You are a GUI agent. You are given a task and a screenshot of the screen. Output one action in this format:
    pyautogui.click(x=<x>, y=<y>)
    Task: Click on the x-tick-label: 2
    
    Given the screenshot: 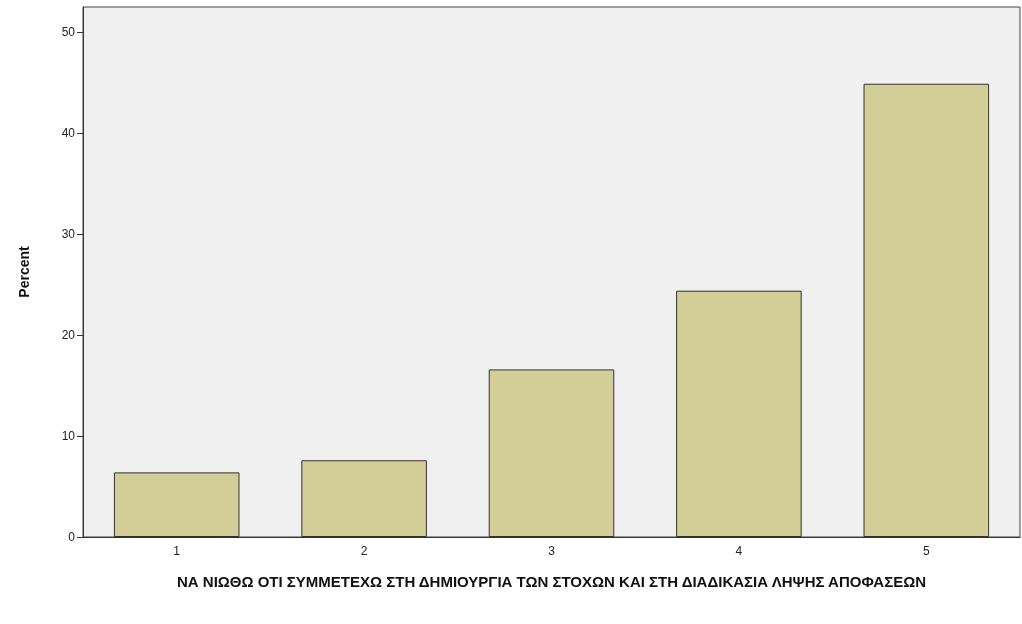 What is the action you would take?
    pyautogui.click(x=364, y=551)
    